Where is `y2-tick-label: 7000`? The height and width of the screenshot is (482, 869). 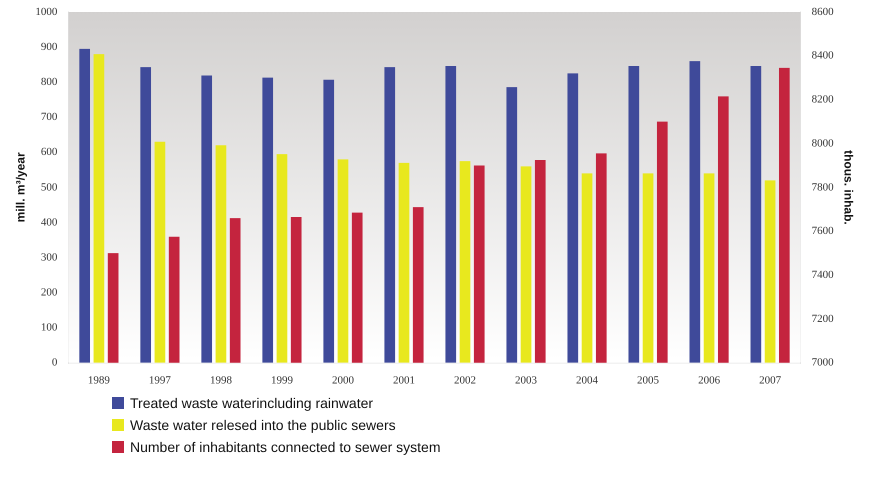 y2-tick-label: 7000 is located at coordinates (823, 362).